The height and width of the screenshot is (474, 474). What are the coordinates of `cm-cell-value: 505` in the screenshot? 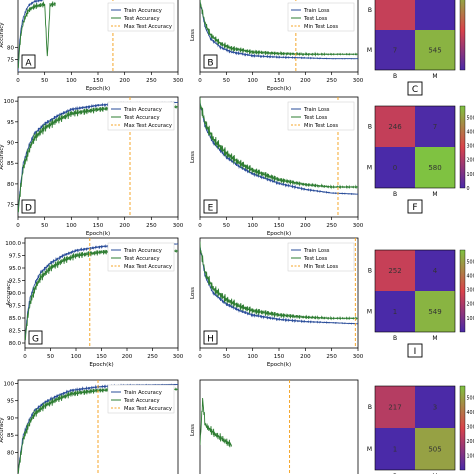 It's located at (434, 450).